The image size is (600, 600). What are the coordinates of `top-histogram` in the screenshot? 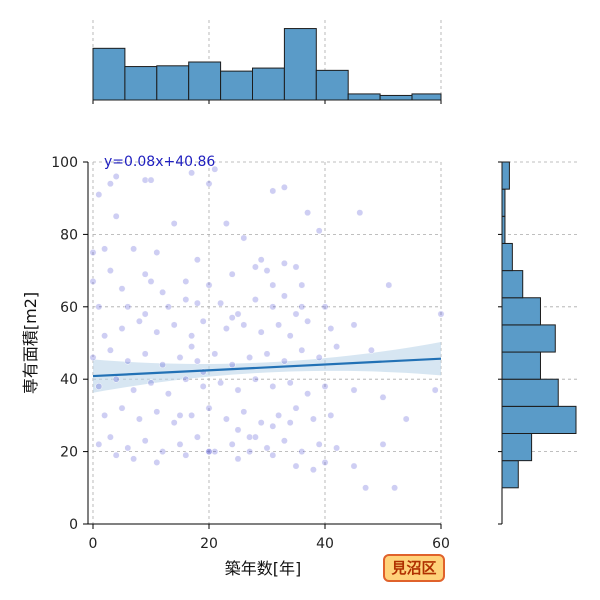 It's located at (267, 62).